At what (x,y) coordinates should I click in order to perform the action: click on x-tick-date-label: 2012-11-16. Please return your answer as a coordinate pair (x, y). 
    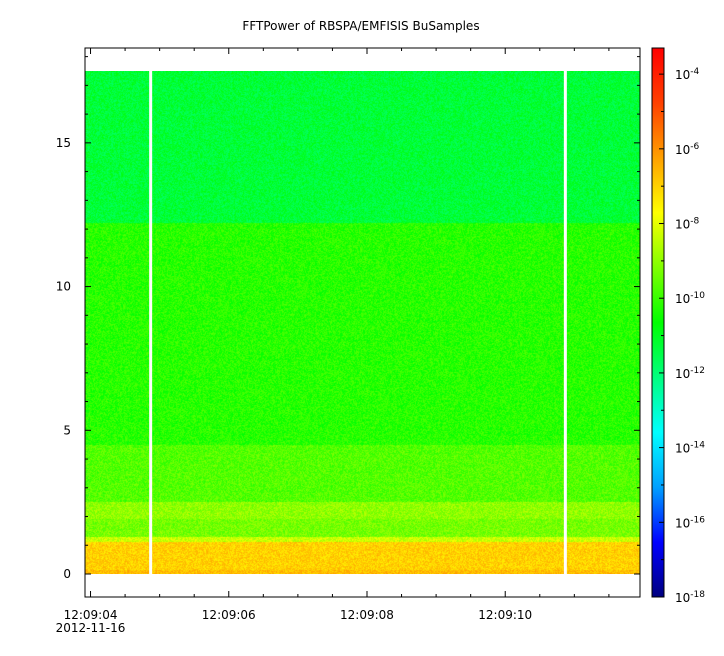
    Looking at the image, I should click on (91, 628).